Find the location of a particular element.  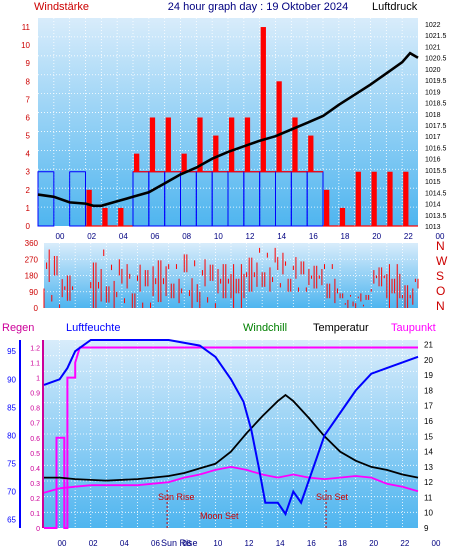

pressure-tick-label: 1022 is located at coordinates (433, 25).